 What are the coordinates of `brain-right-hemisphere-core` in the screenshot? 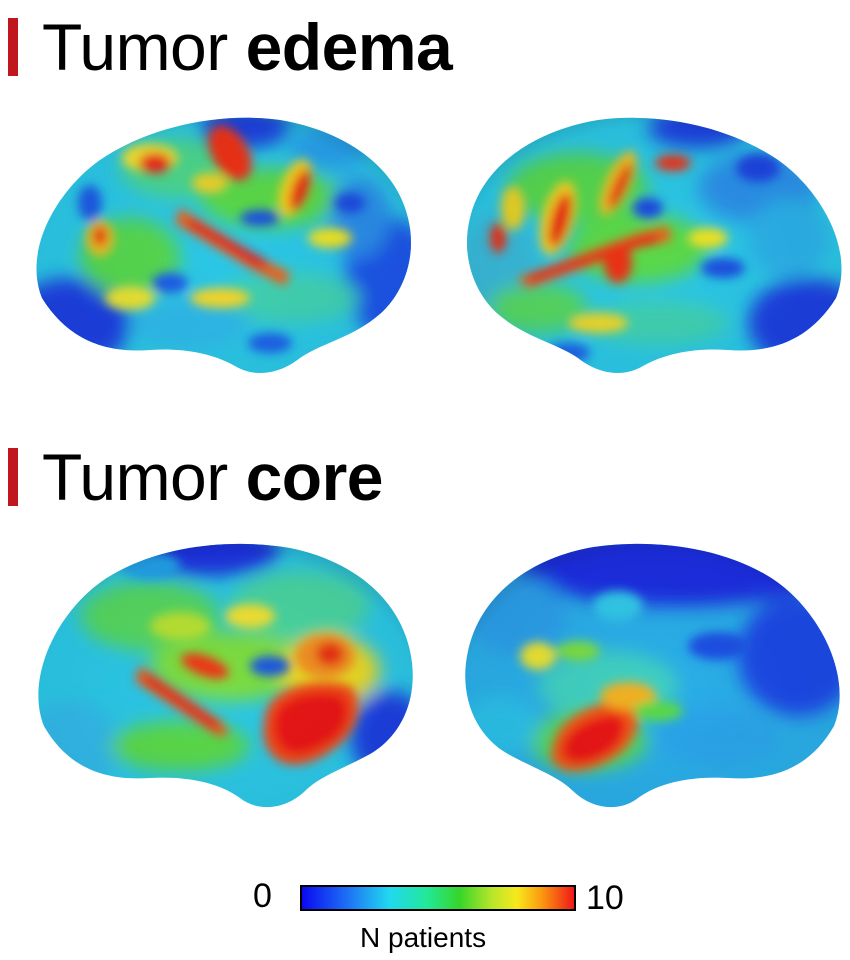 It's located at (652, 675).